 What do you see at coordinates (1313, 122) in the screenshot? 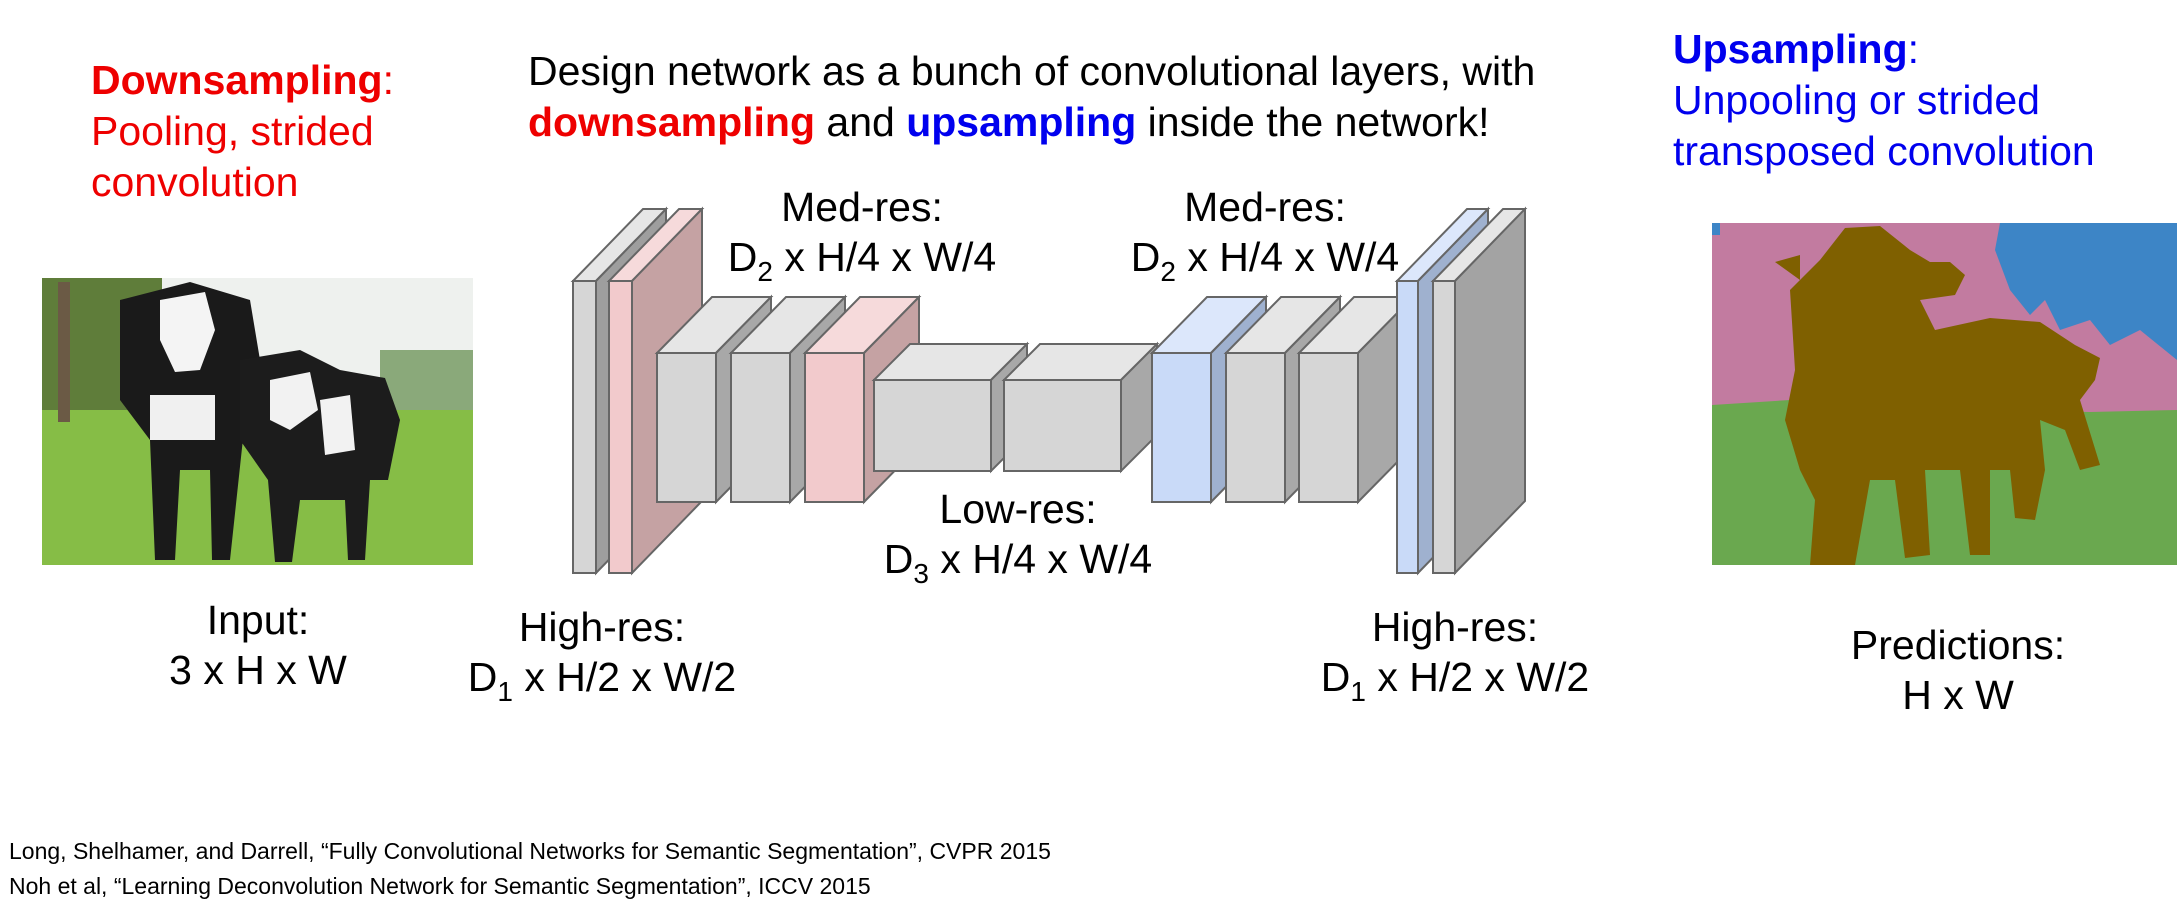
I see `title-rest: inside the network!` at bounding box center [1313, 122].